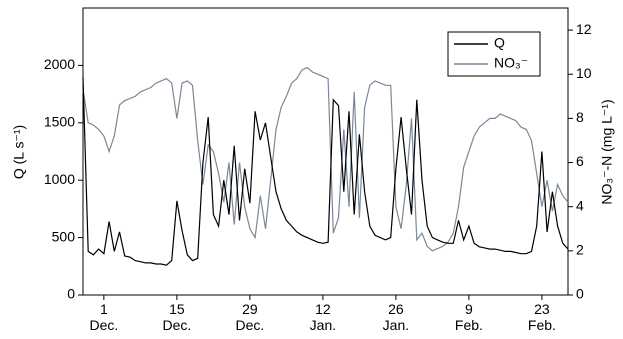  What do you see at coordinates (396, 317) in the screenshot?
I see `x-tick-label: 26 Jan.` at bounding box center [396, 317].